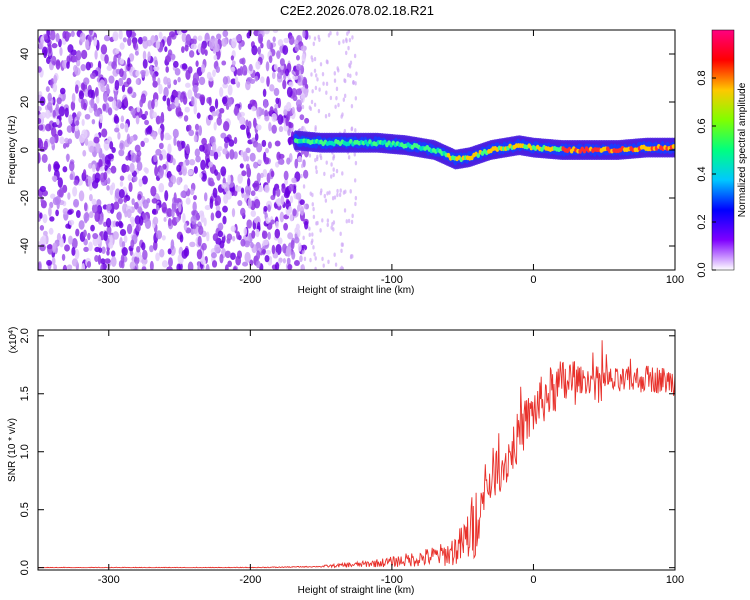  I want to click on spectrogram-y-tick-label: -40, so click(25, 246).